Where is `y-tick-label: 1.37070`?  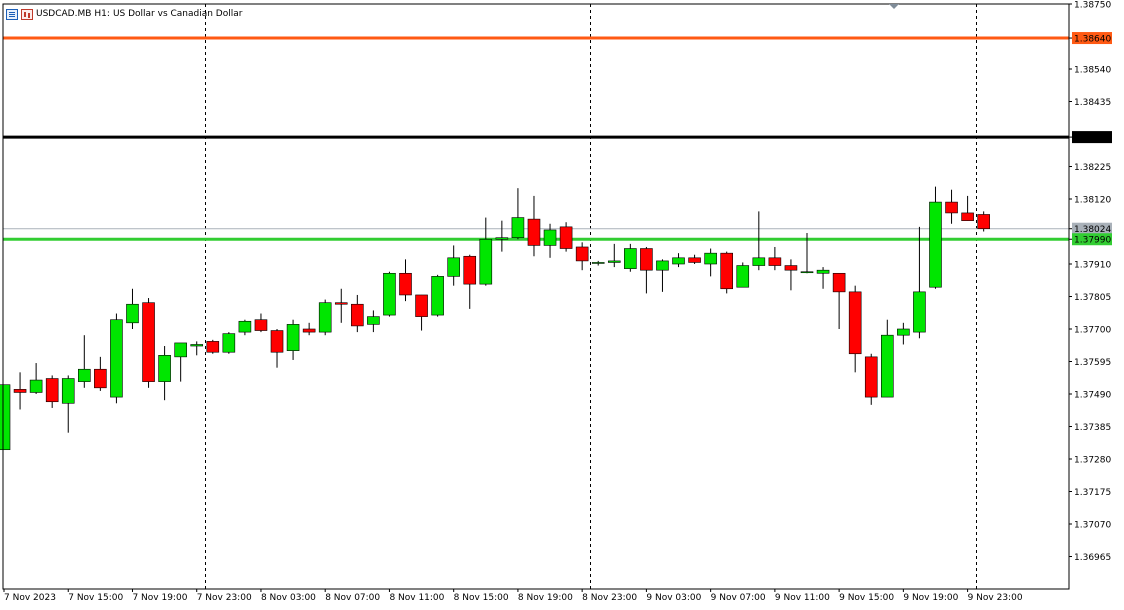 y-tick-label: 1.37070 is located at coordinates (1092, 526).